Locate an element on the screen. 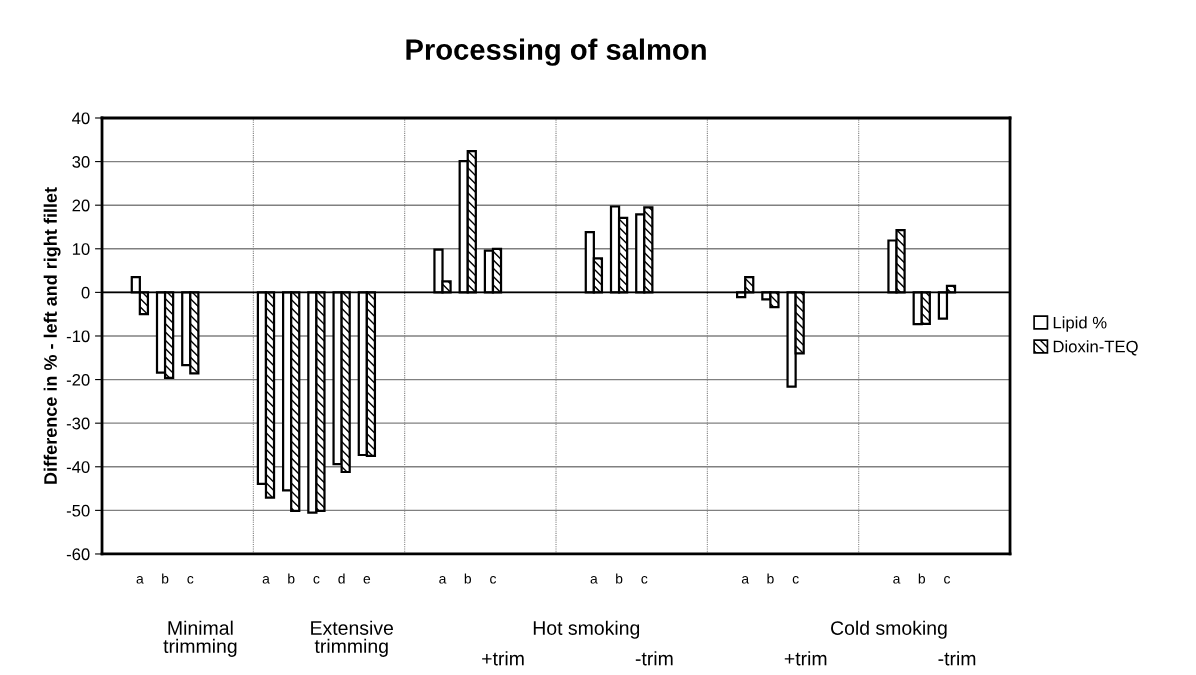  y-tick-label: -40 is located at coordinates (78, 467).